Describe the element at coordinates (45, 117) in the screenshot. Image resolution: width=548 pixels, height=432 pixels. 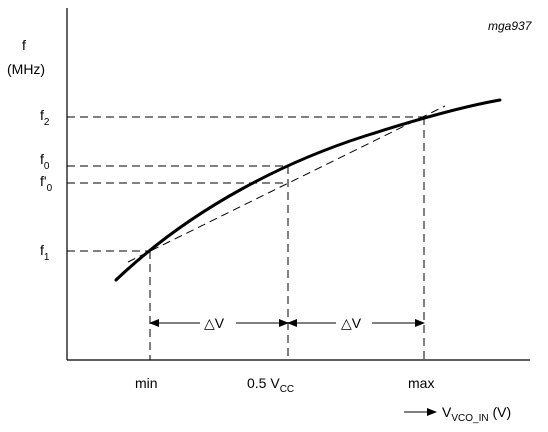
I see `label-f2: f2` at that location.